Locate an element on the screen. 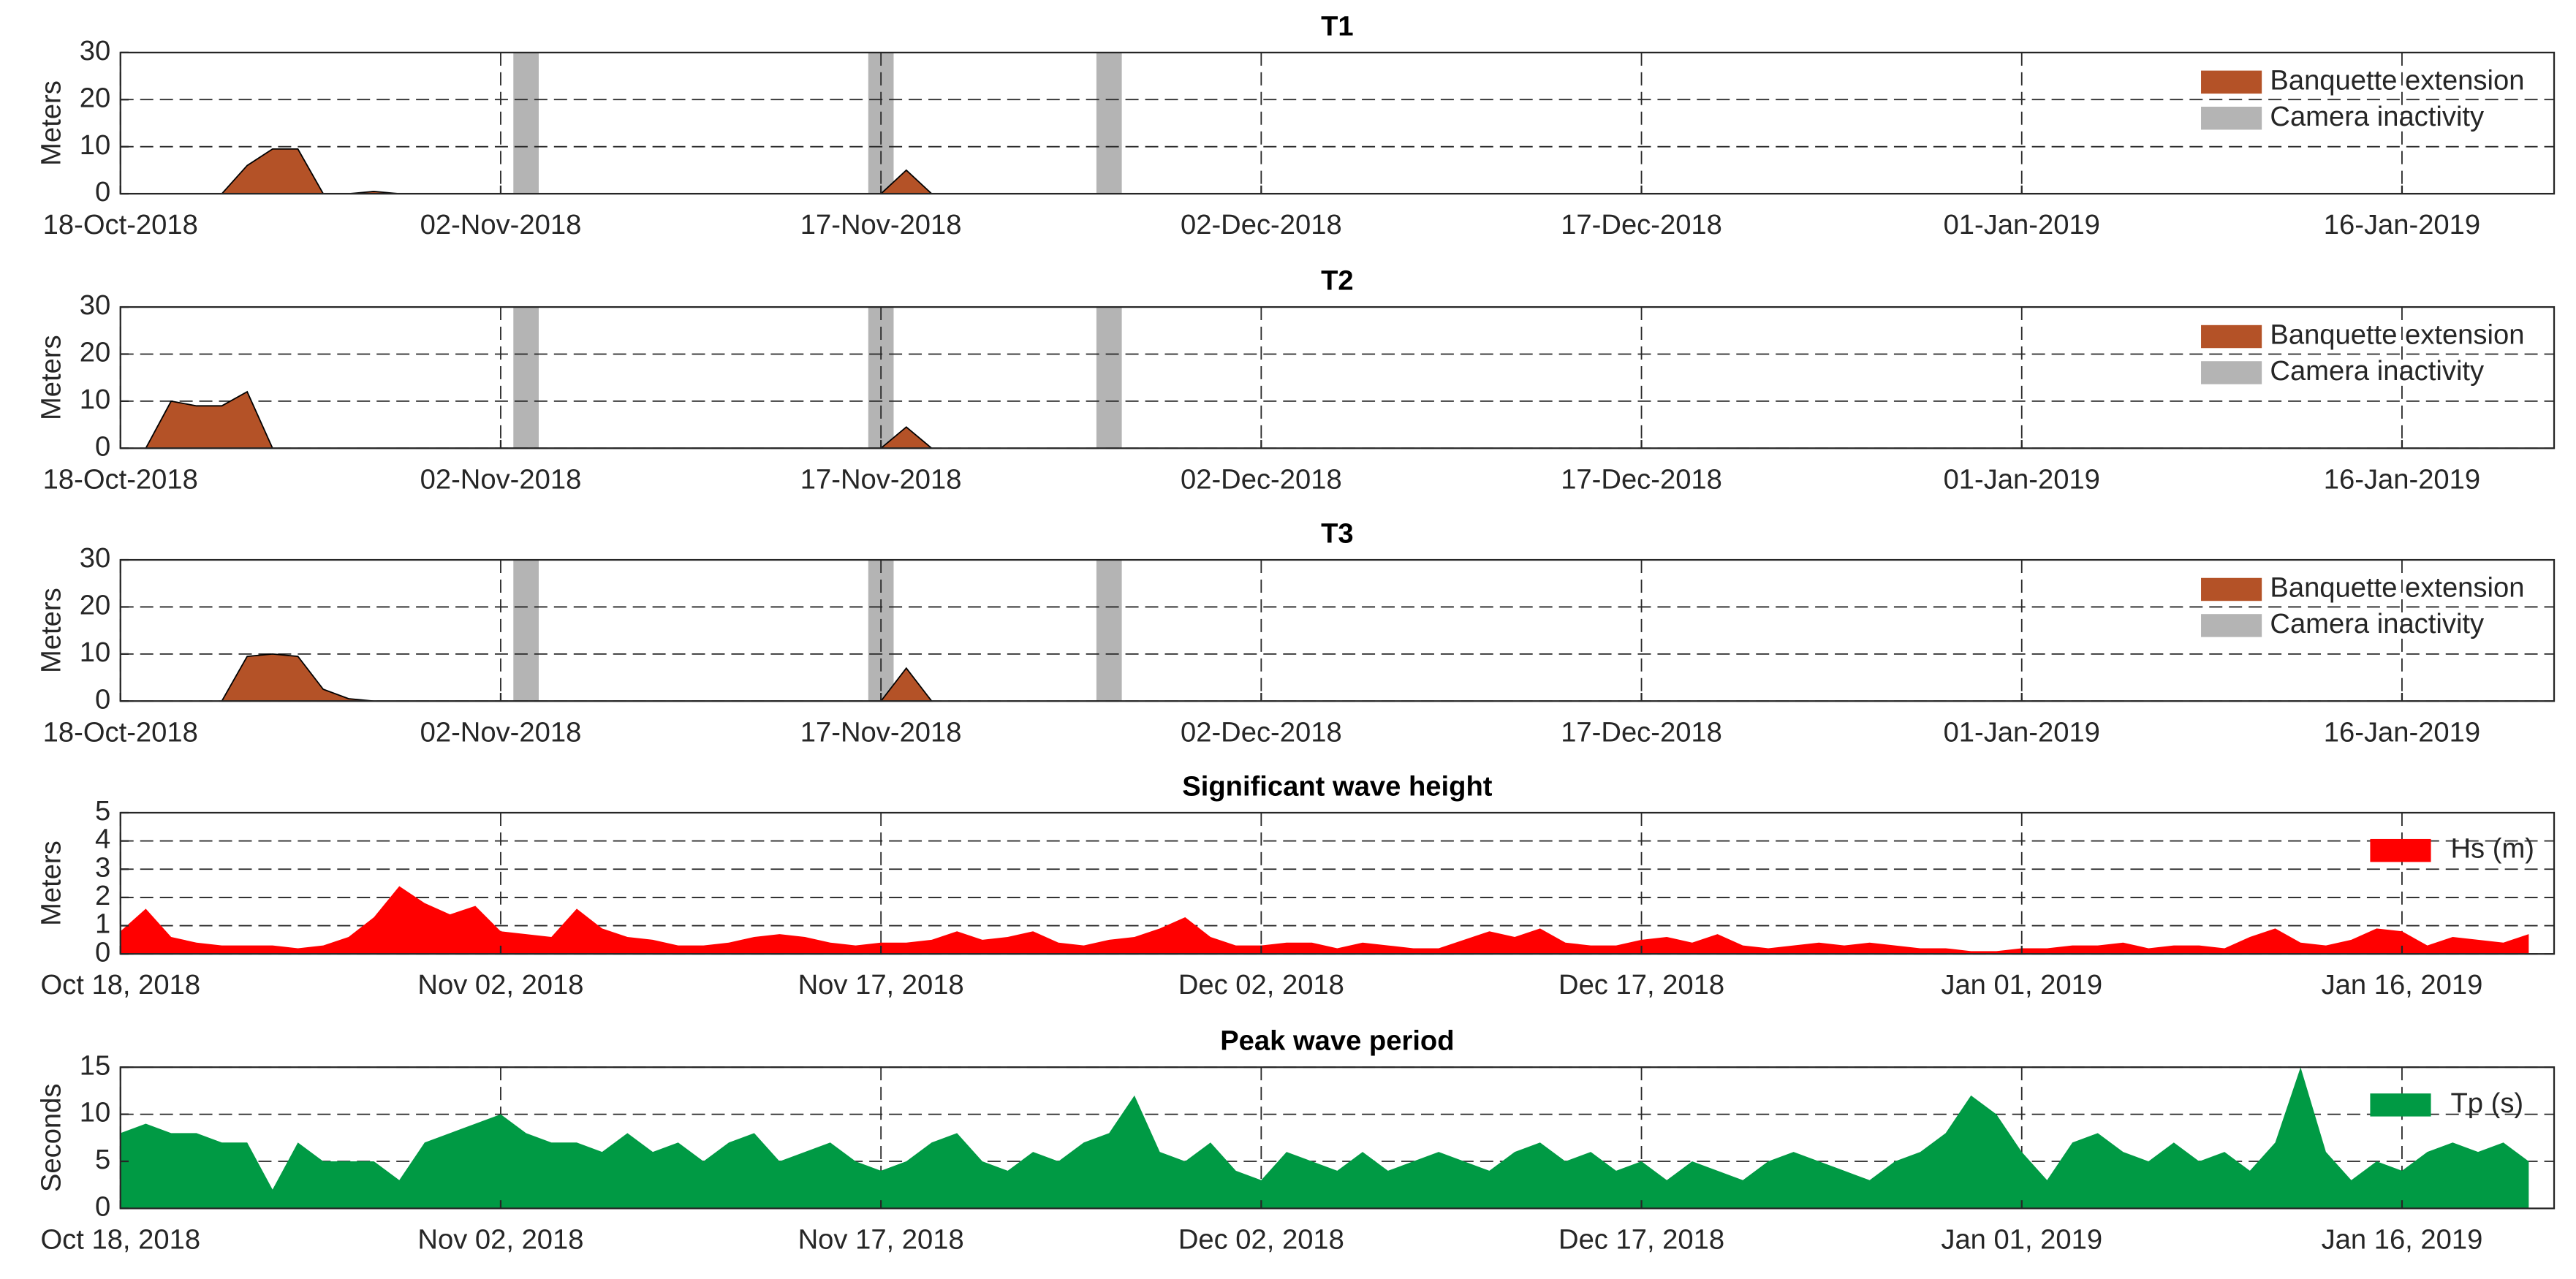  y-tick-label: 3 is located at coordinates (102, 867).